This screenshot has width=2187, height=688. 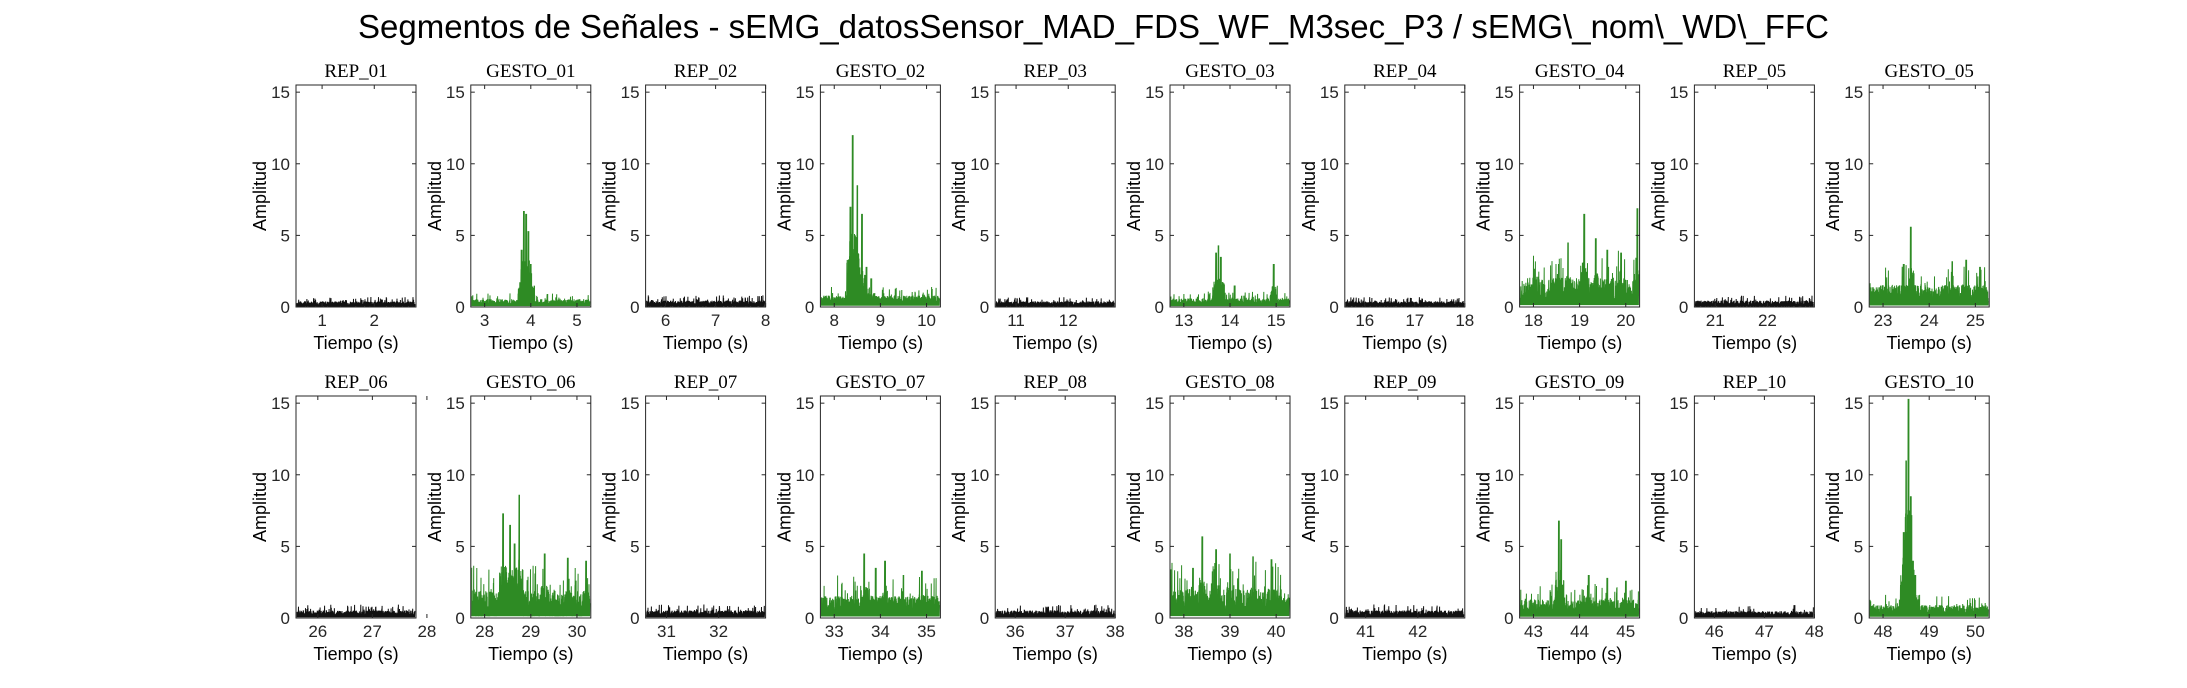 I want to click on subplot-title: GESTO_03, so click(x=1229, y=71).